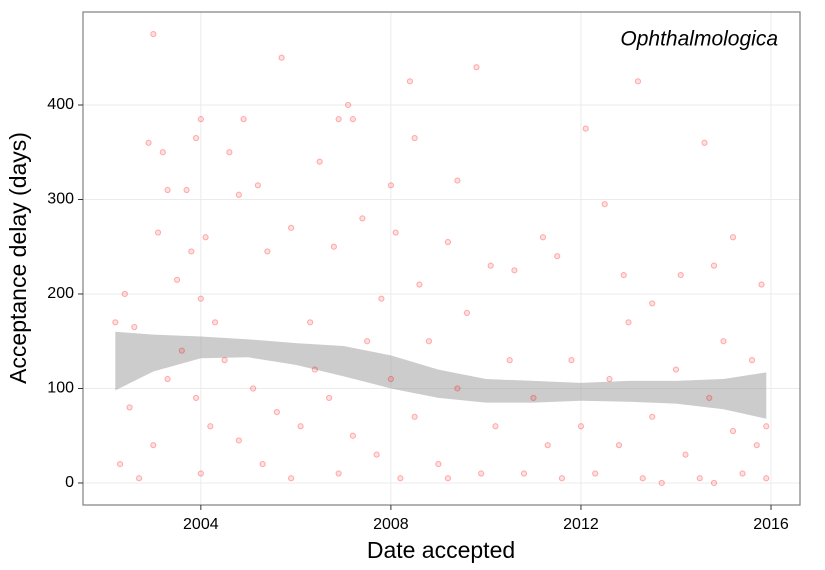 Image resolution: width=825 pixels, height=570 pixels. I want to click on y-axis-title: Acceptance delay (days), so click(18, 258).